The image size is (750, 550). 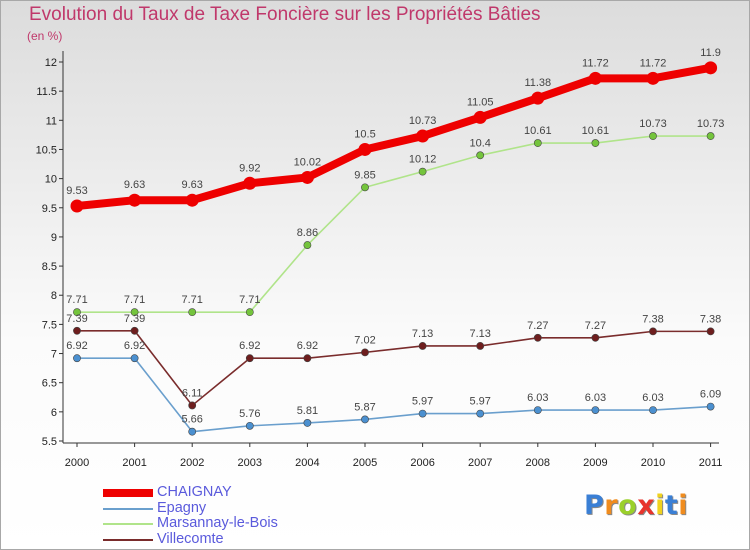 What do you see at coordinates (46, 150) in the screenshot?
I see `y-tick-label: 10.5` at bounding box center [46, 150].